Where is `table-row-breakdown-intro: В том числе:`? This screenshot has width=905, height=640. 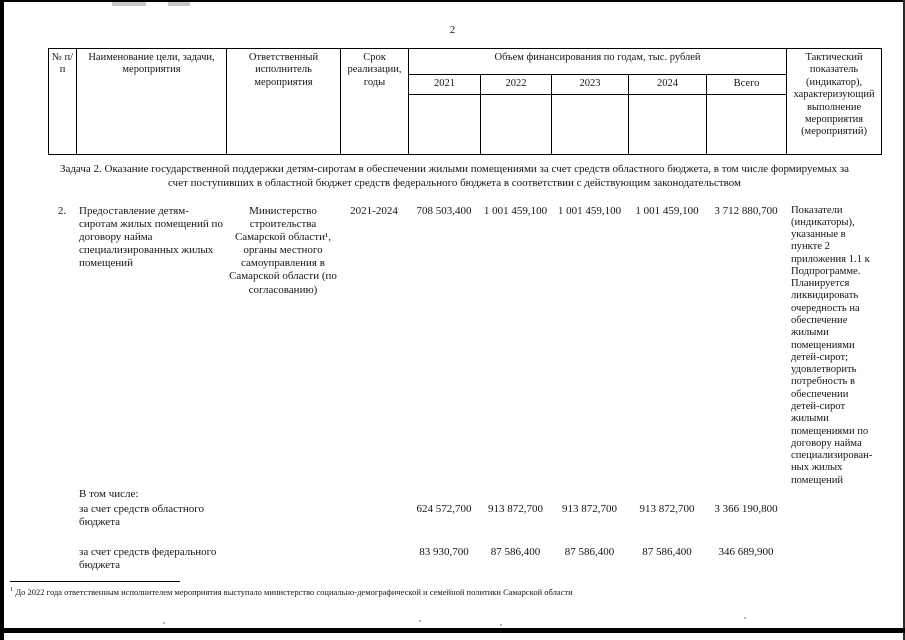
table-row-breakdown-intro: В том числе: is located at coordinates (464, 495).